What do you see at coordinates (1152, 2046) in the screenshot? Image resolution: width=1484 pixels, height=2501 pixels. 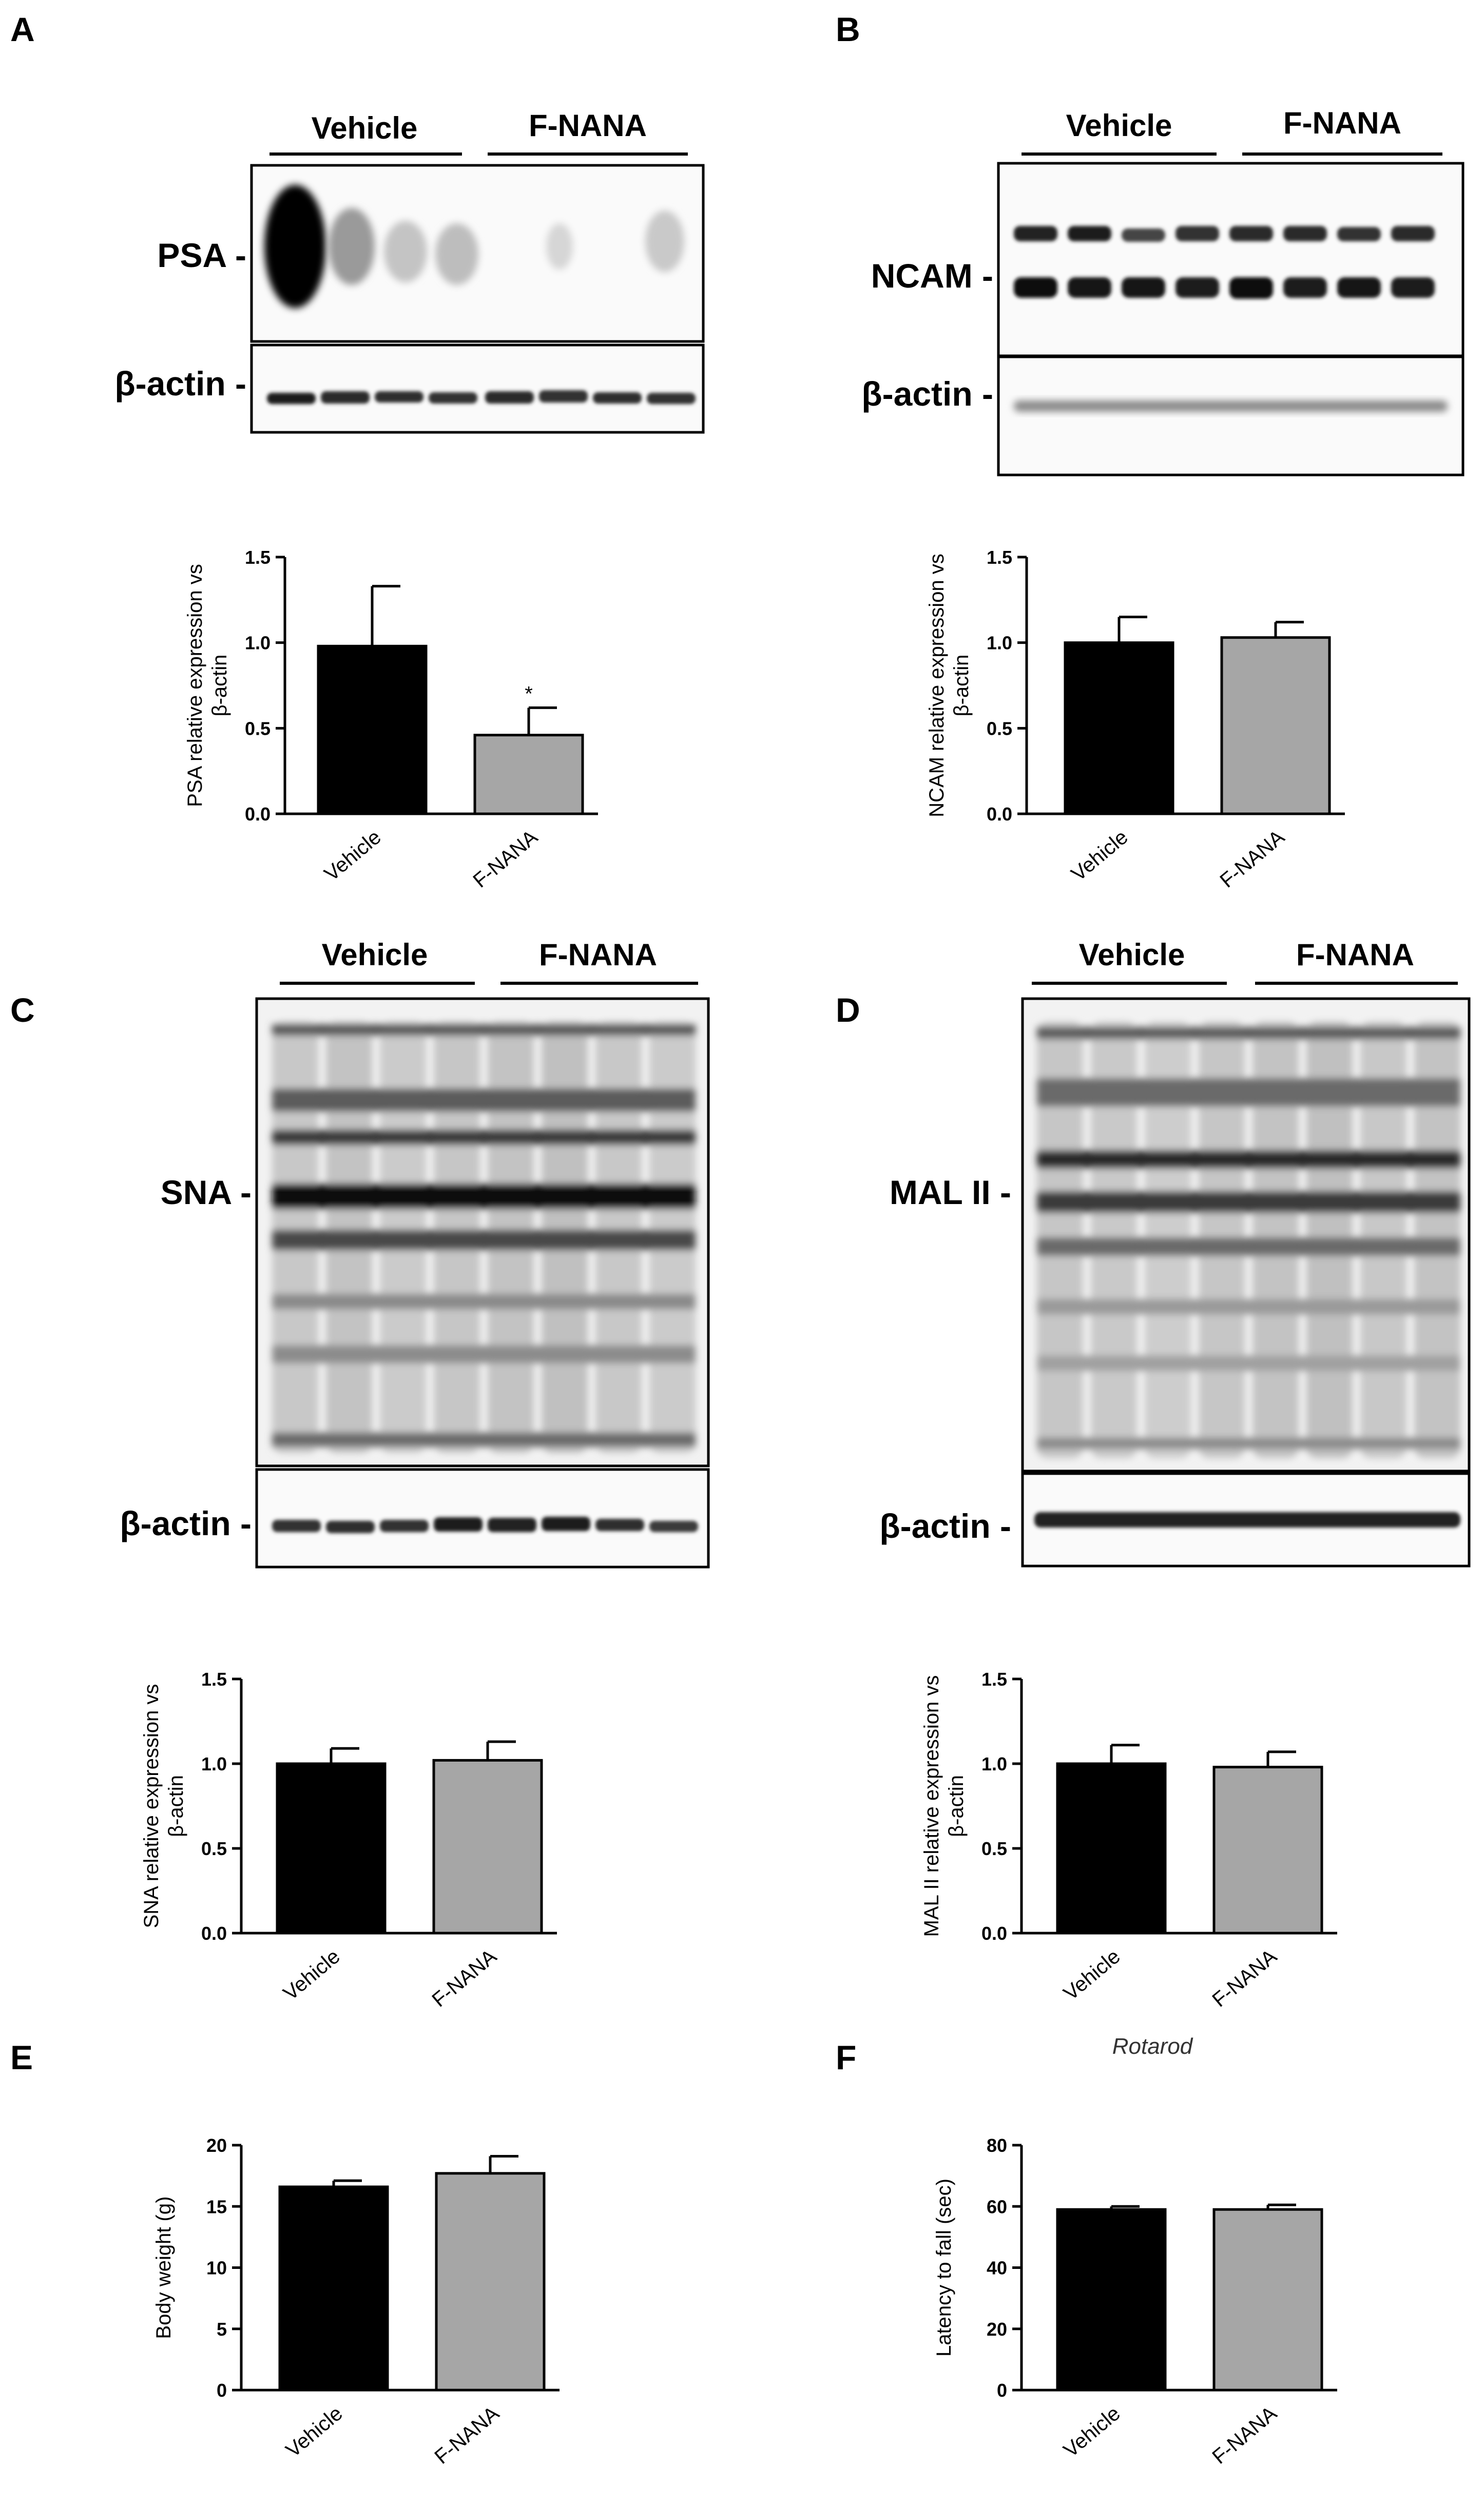 I see `rotarod-annotation: Rotarod` at bounding box center [1152, 2046].